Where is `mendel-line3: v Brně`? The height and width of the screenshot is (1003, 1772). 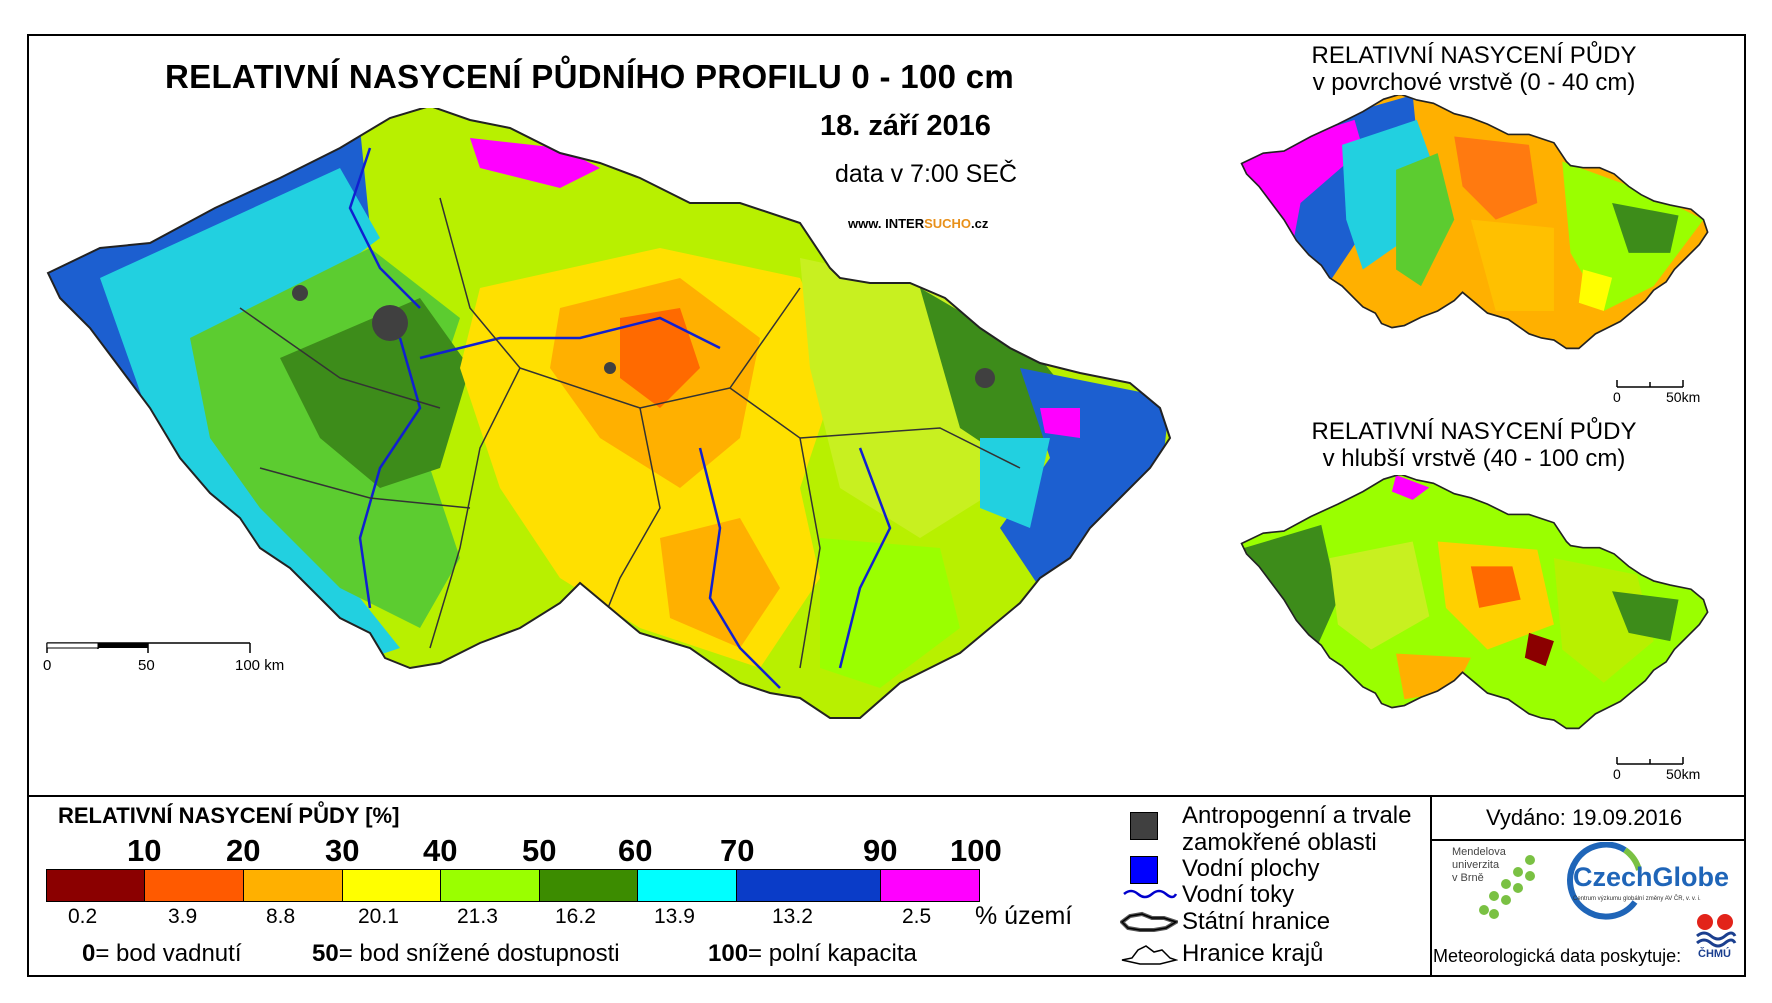 mendel-line3: v Brně is located at coordinates (1468, 878).